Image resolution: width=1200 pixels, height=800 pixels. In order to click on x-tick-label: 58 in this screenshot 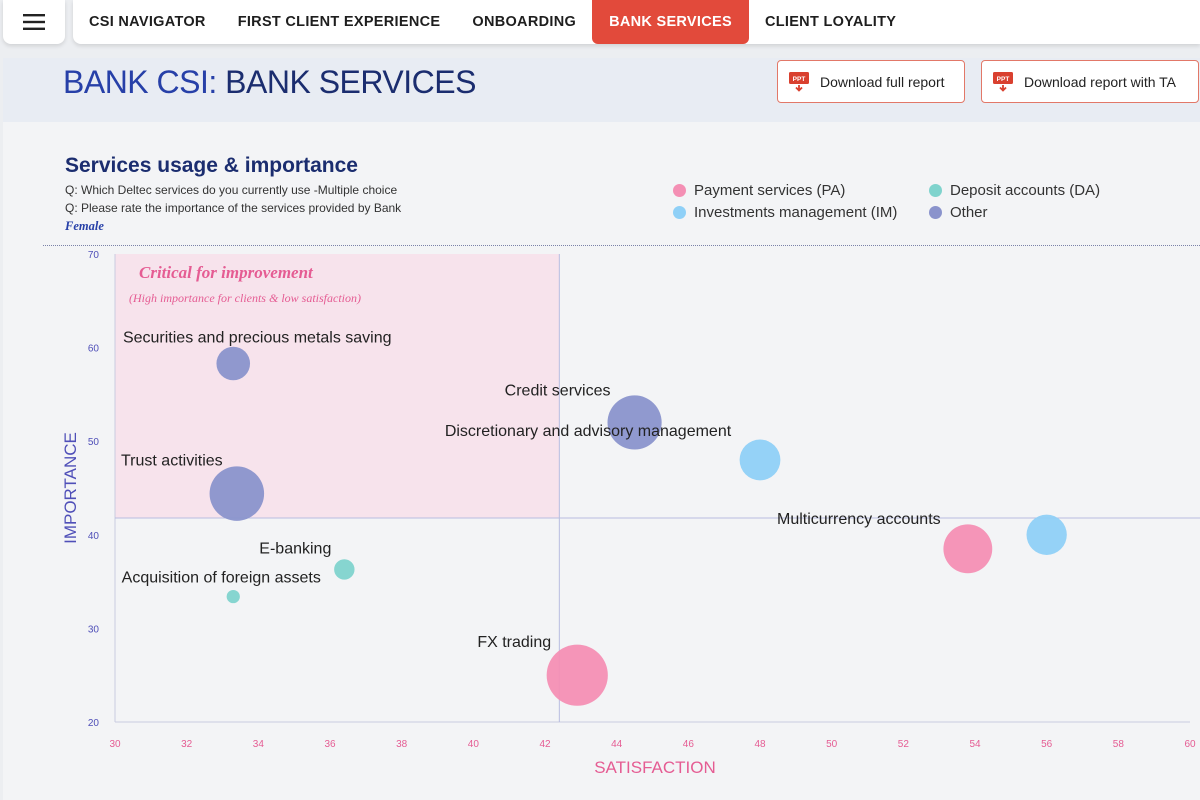, I will do `click(1119, 744)`.